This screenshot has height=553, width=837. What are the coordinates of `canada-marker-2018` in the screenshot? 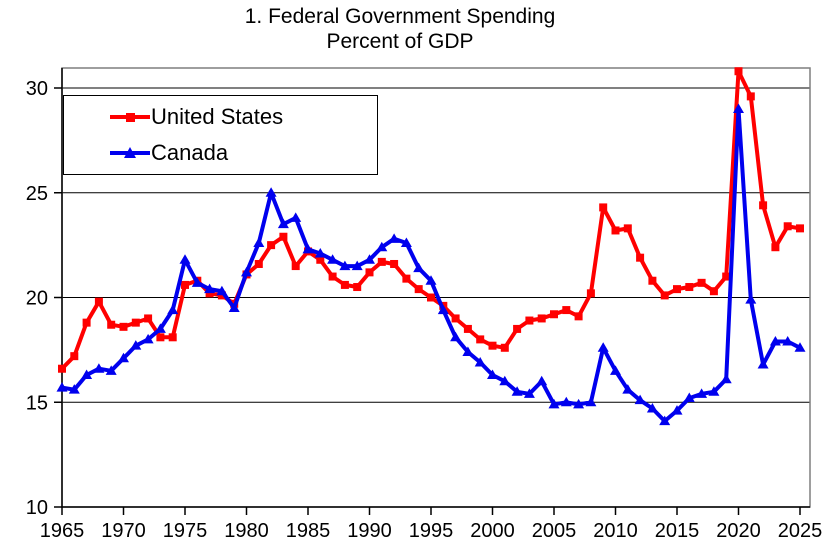 It's located at (714, 391).